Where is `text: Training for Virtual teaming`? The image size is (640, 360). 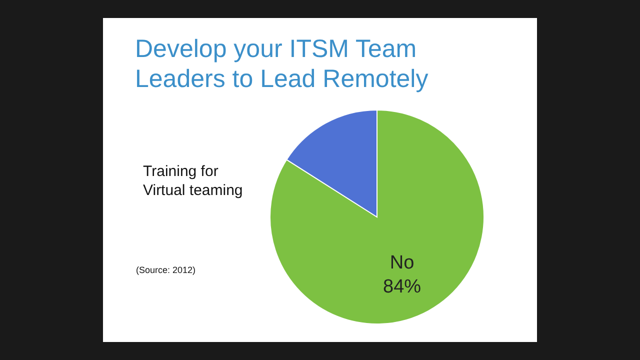
text: Training for Virtual teaming is located at coordinates (193, 181).